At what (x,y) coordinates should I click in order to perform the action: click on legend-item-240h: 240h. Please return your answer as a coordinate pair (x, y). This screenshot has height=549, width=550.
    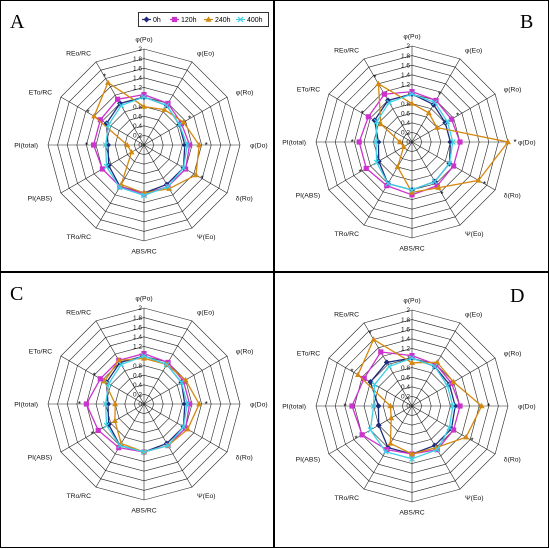
    Looking at the image, I should click on (217, 20).